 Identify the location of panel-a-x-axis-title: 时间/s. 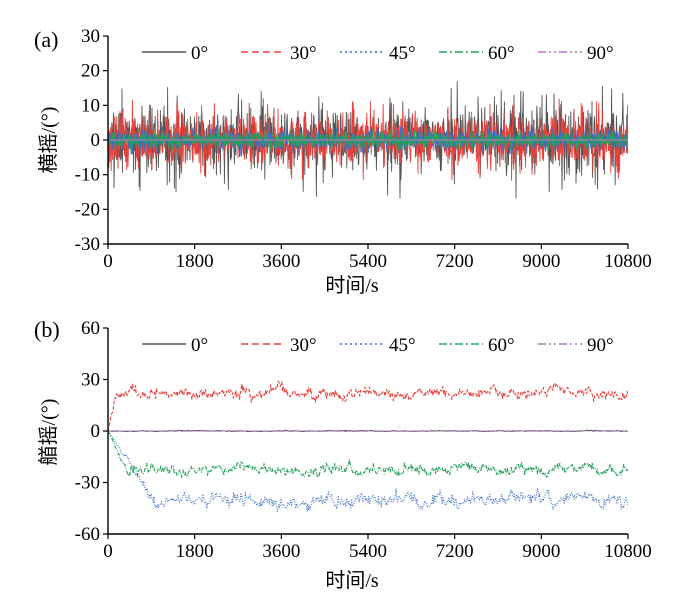
(352, 285).